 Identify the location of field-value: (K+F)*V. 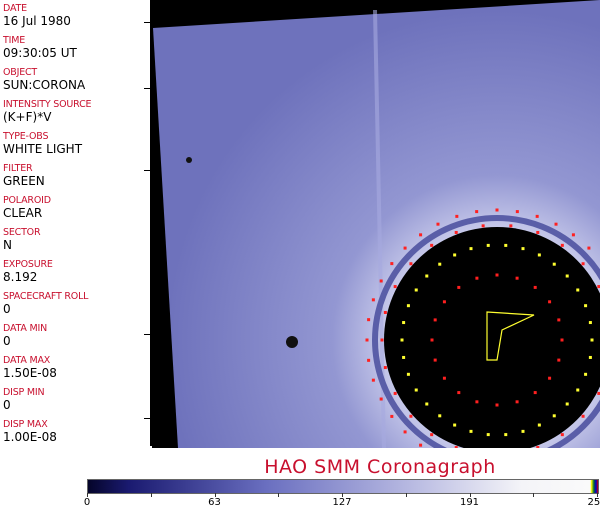
(27, 117).